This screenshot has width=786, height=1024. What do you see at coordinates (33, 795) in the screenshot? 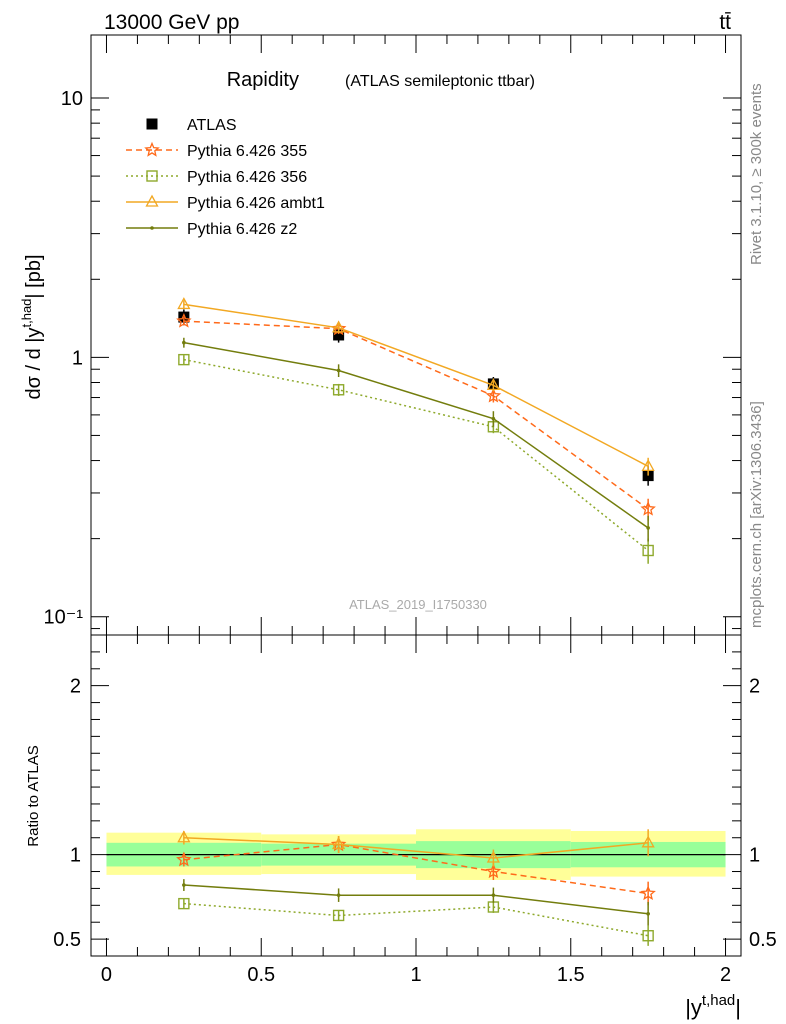
I see `ratio-ylabel: Ratio to ATLAS` at bounding box center [33, 795].